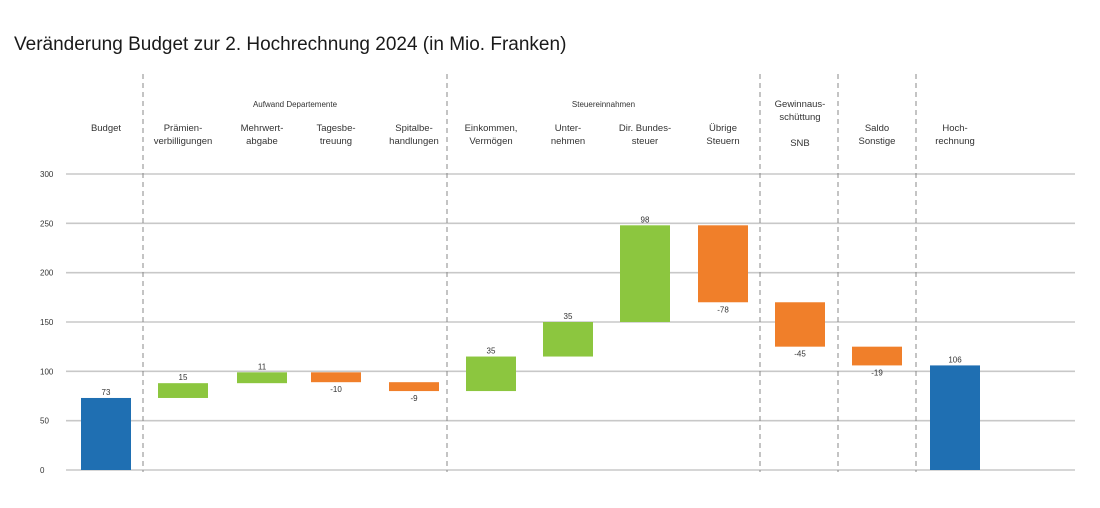 The width and height of the screenshot is (1100, 508). What do you see at coordinates (800, 143) in the screenshot?
I see `category-label: SNB` at bounding box center [800, 143].